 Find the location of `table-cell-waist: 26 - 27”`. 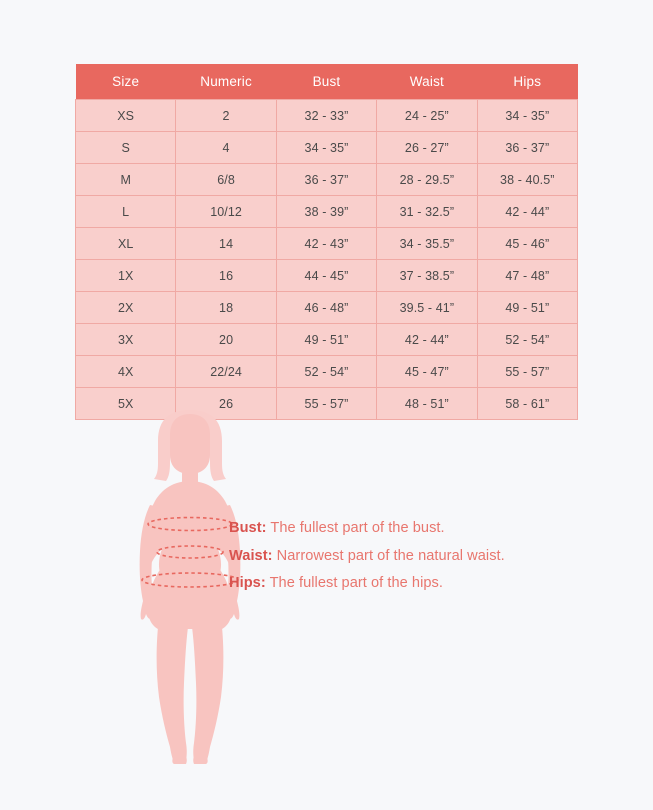

table-cell-waist: 26 - 27” is located at coordinates (427, 147).